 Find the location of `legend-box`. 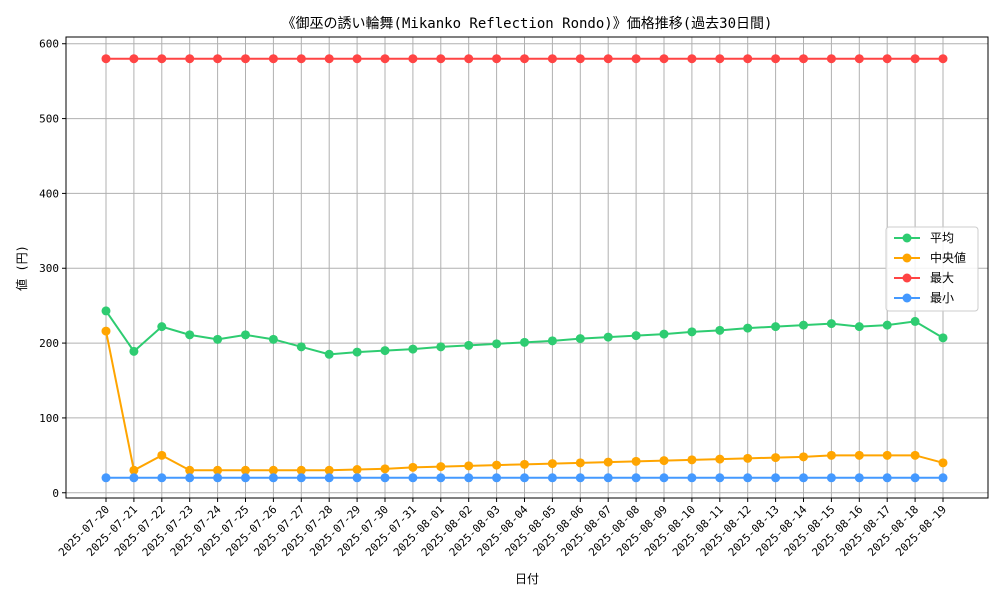

legend-box is located at coordinates (932, 269).